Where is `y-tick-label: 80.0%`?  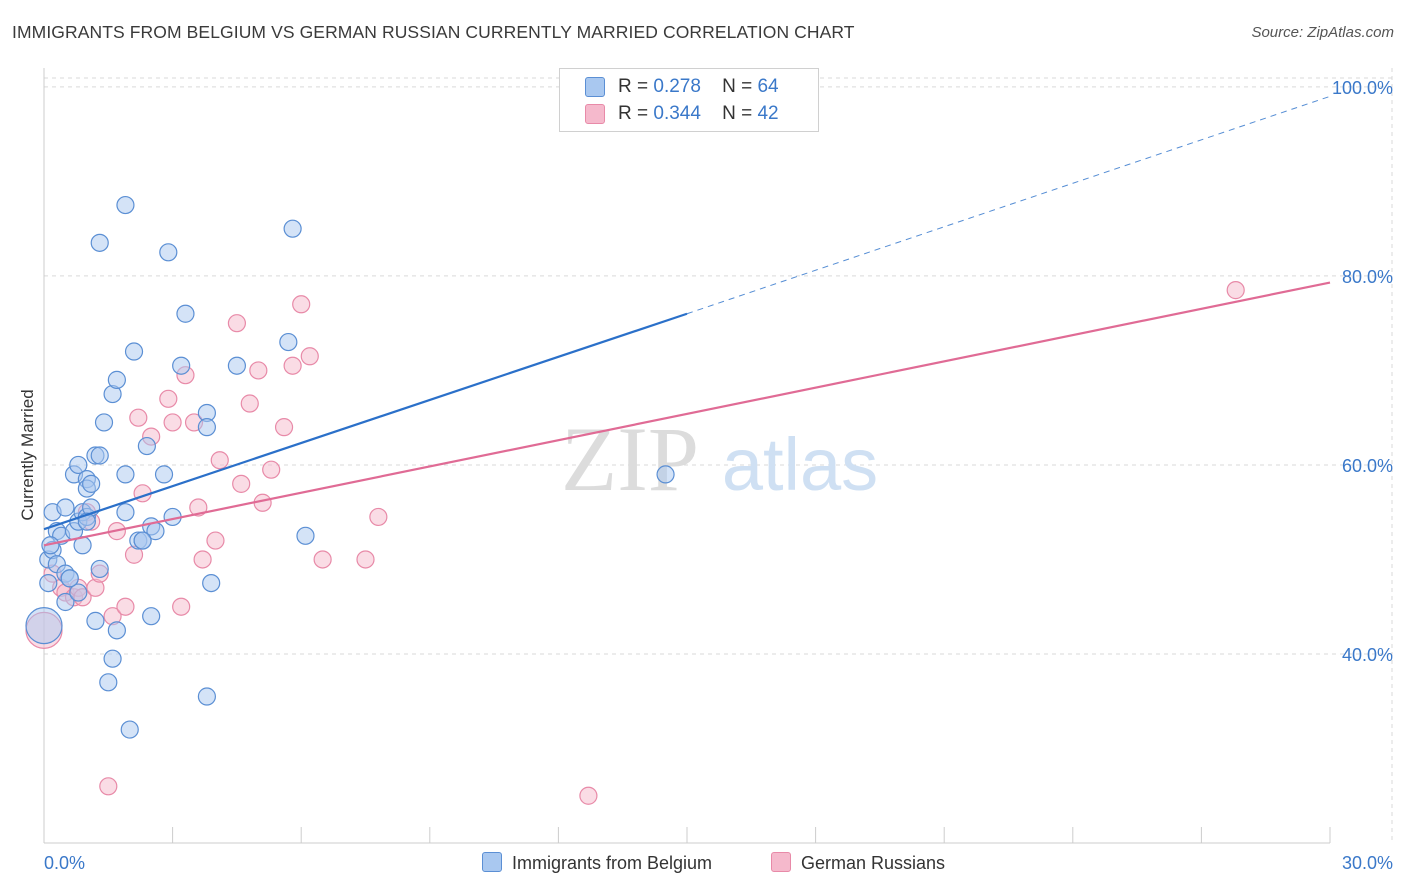 y-tick-label: 80.0% is located at coordinates (1367, 277).